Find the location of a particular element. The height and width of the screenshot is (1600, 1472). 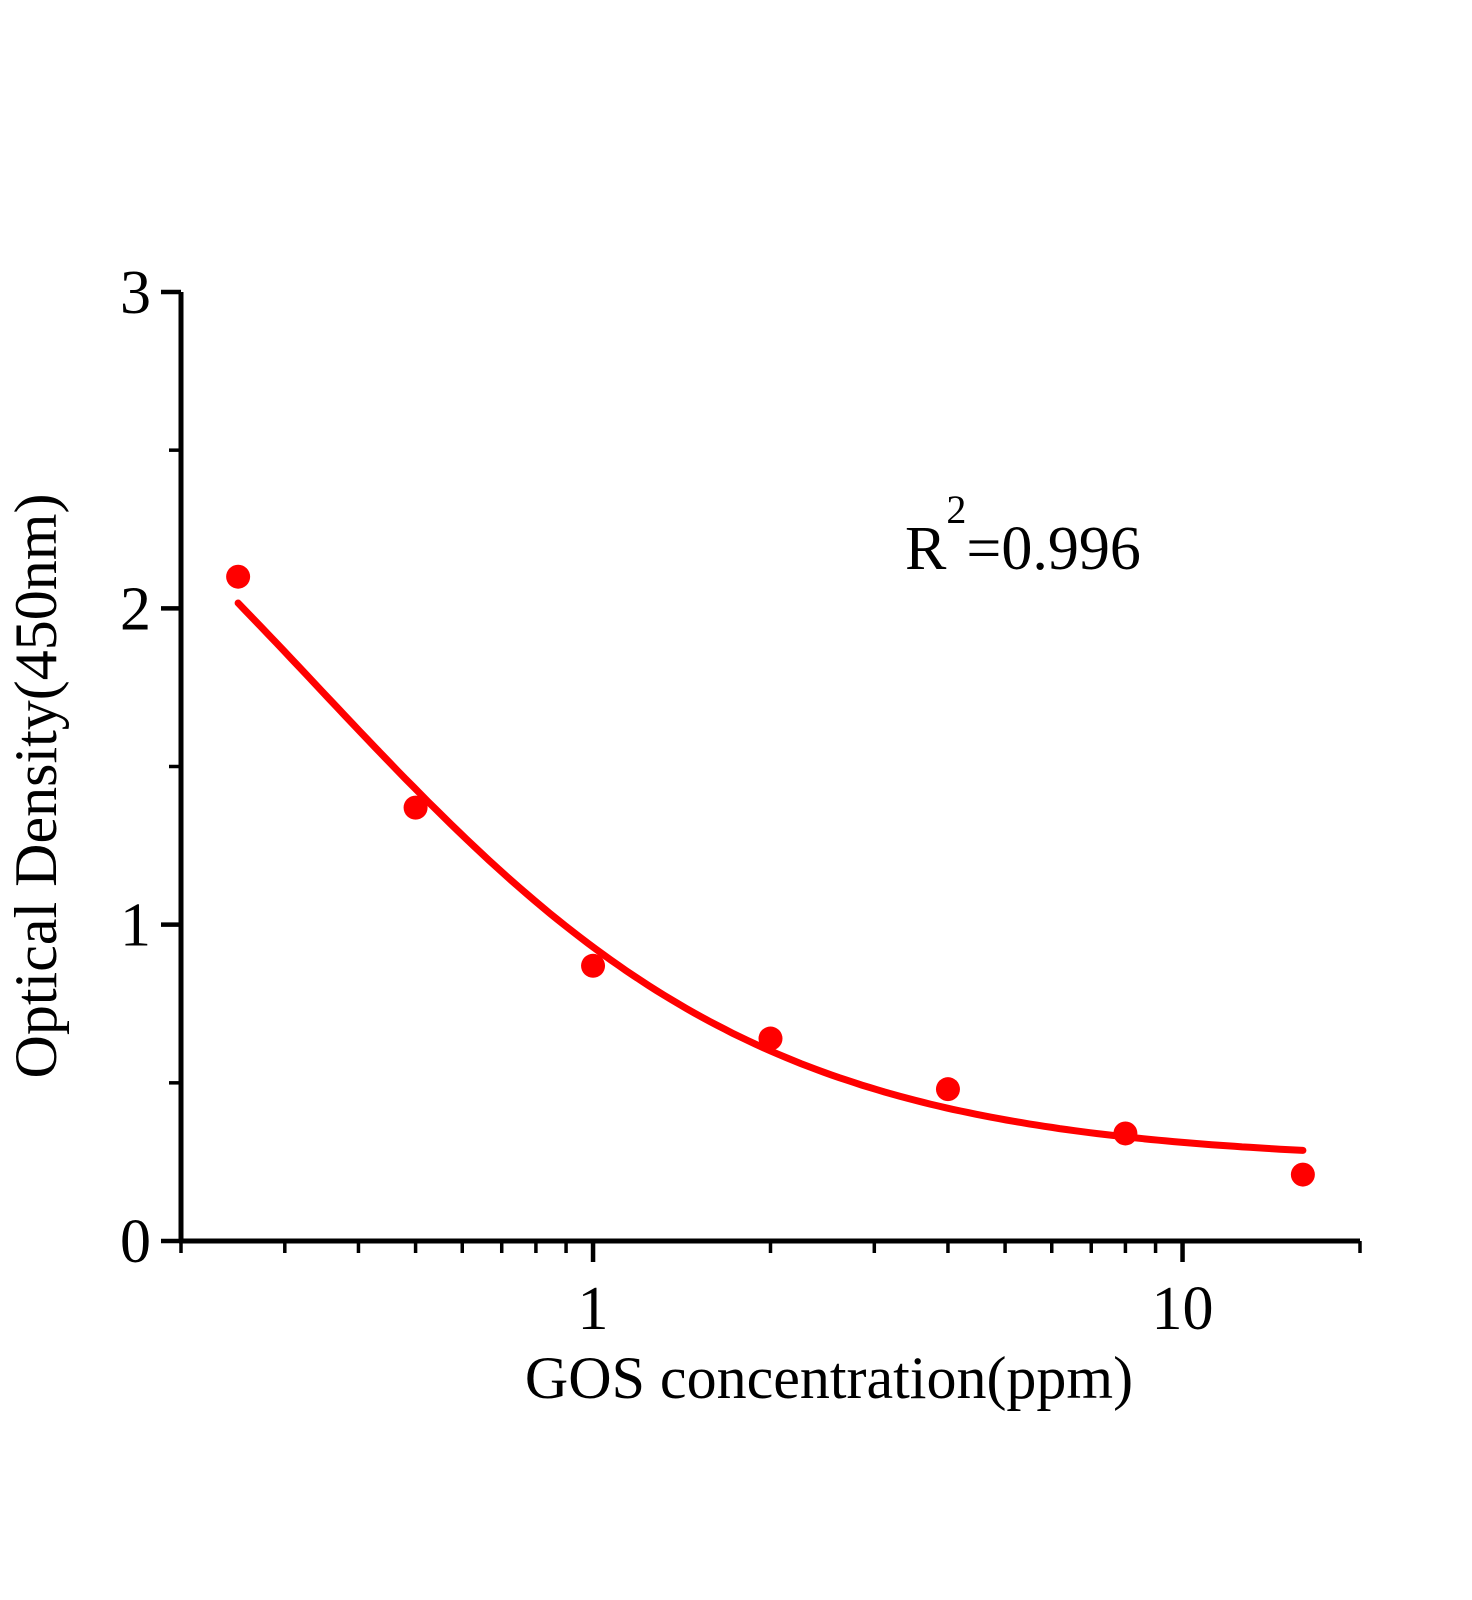

y-tick-label: 3 is located at coordinates (135, 293).